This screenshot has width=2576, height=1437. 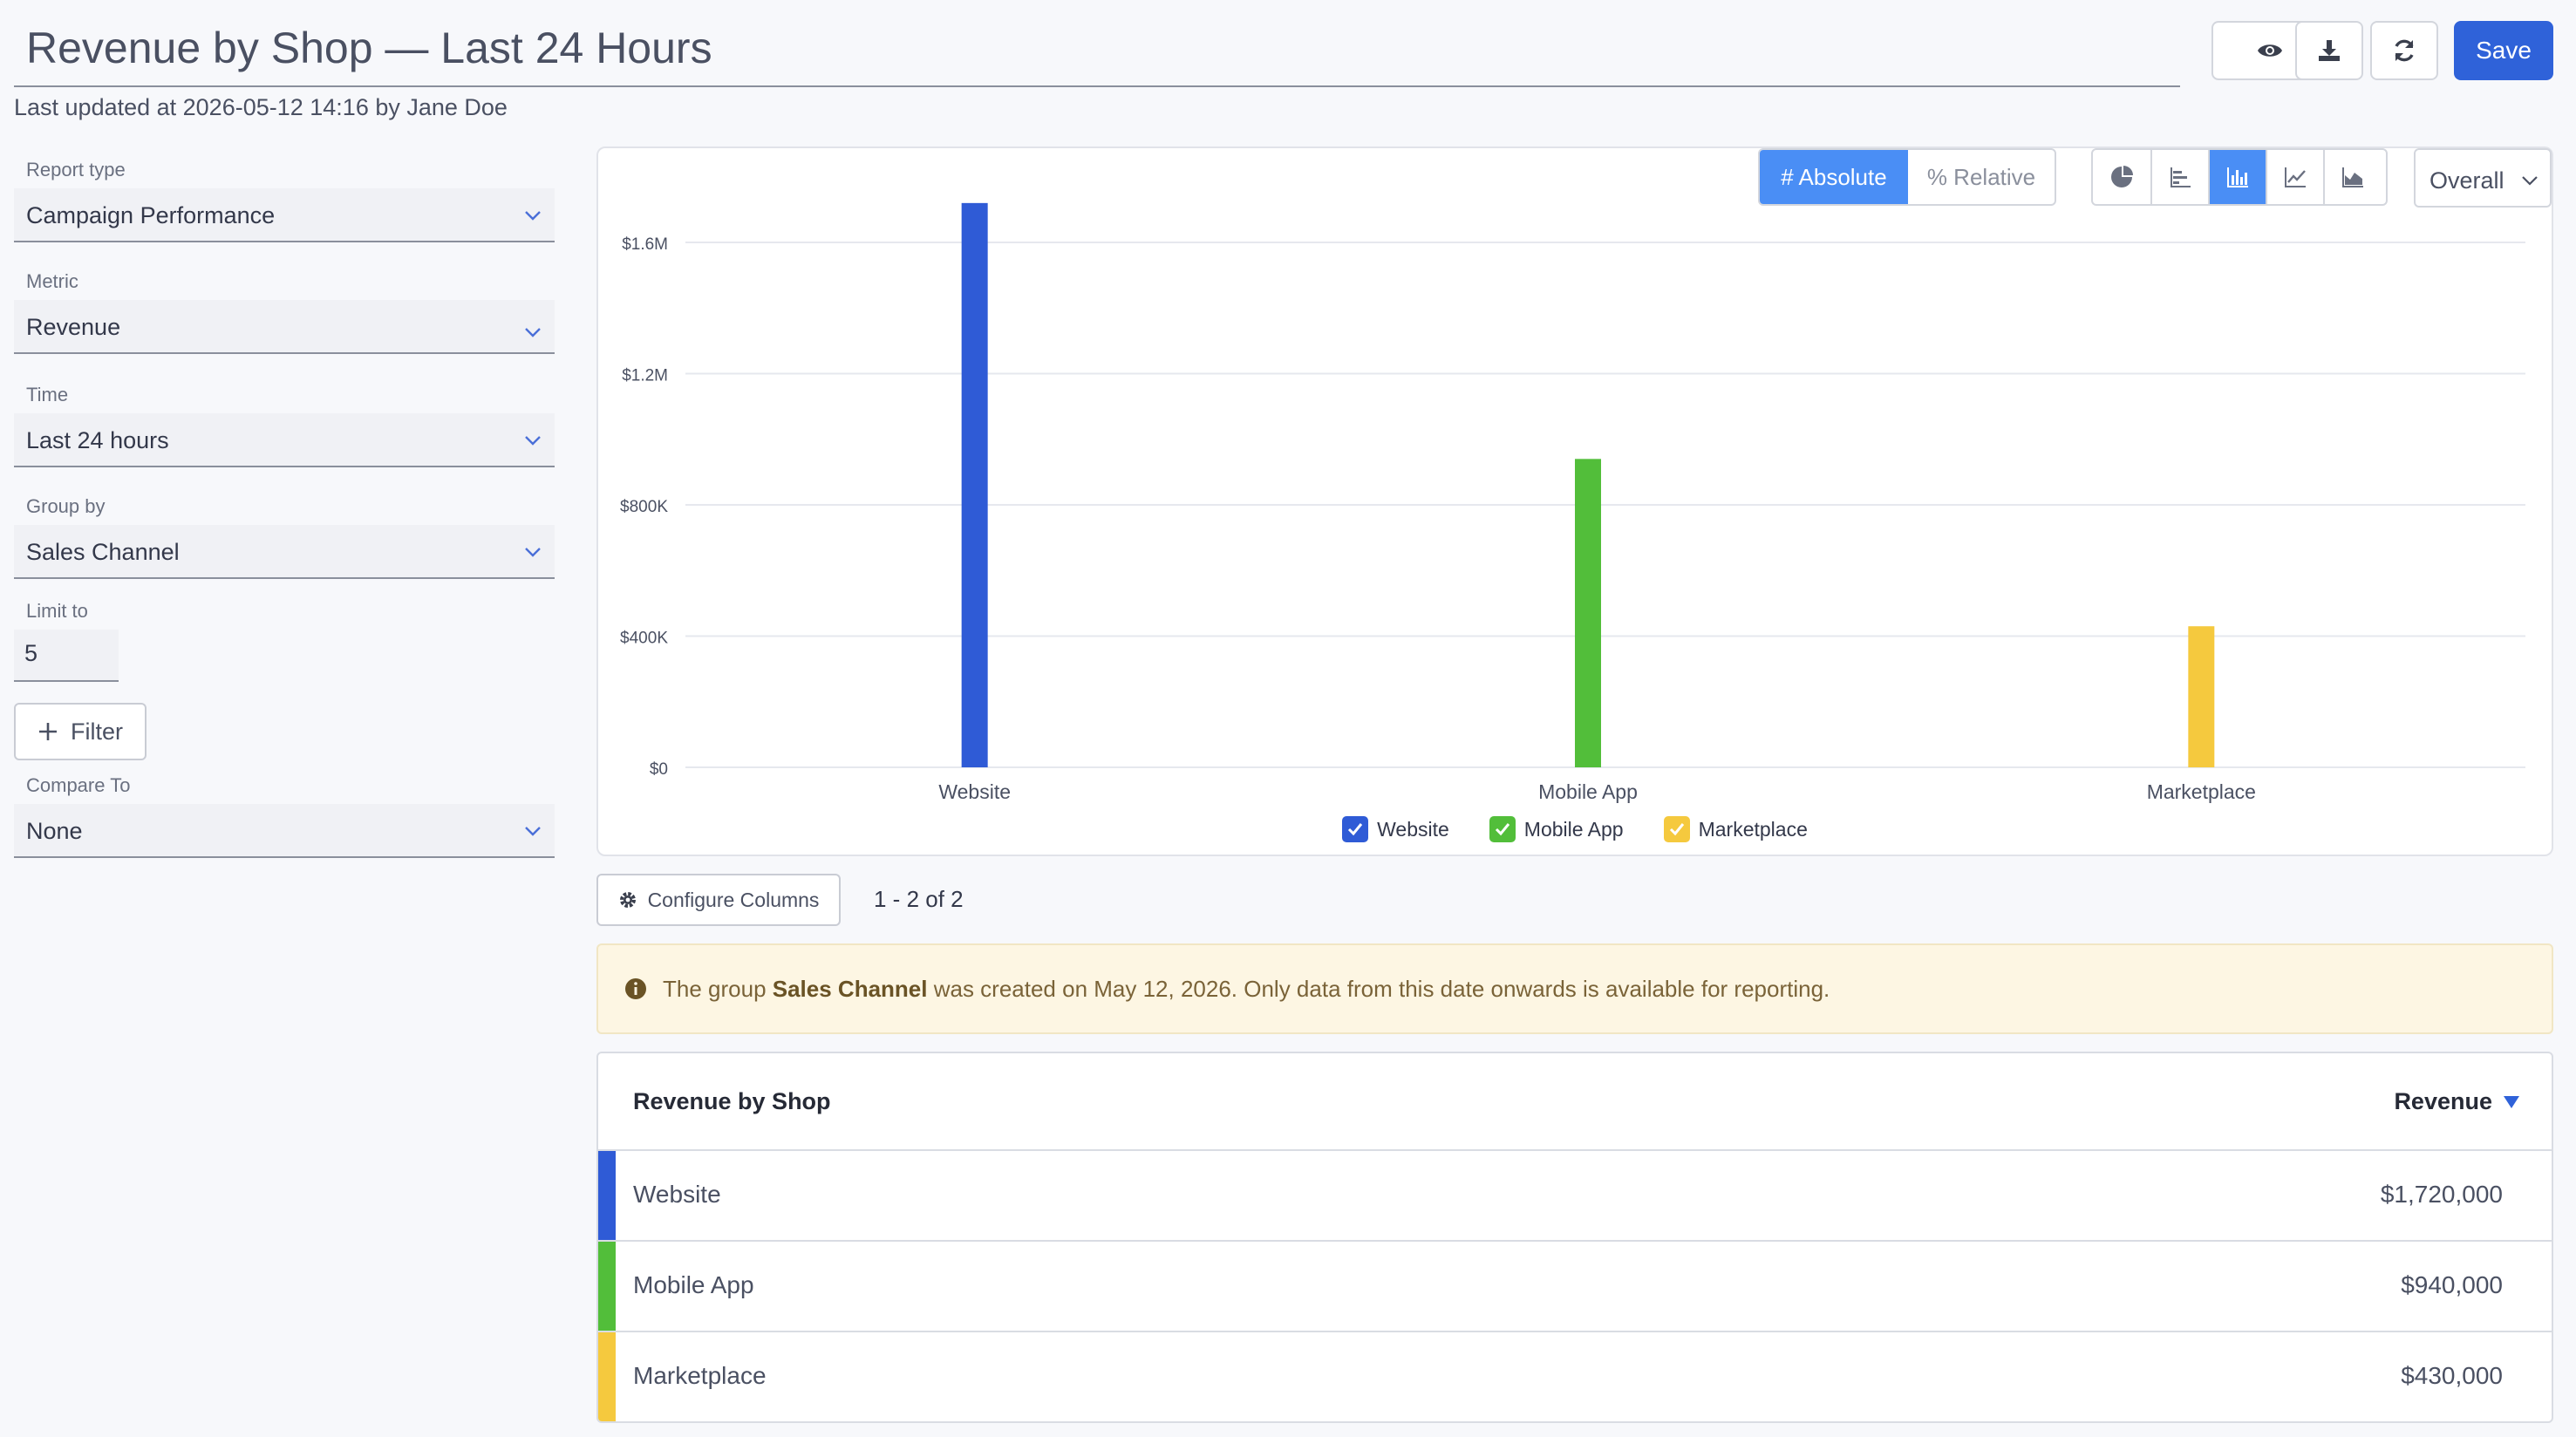 I want to click on chart-type-pie, so click(x=2121, y=177).